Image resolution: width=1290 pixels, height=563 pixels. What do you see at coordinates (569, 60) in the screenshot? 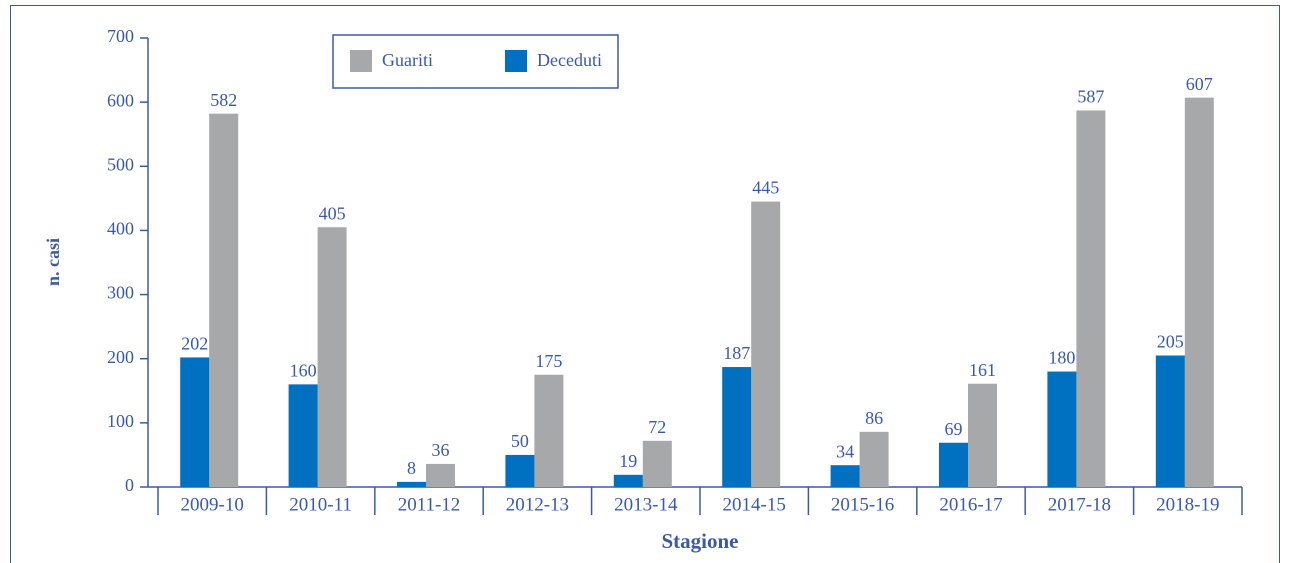
I see `legend-label: Deceduti` at bounding box center [569, 60].